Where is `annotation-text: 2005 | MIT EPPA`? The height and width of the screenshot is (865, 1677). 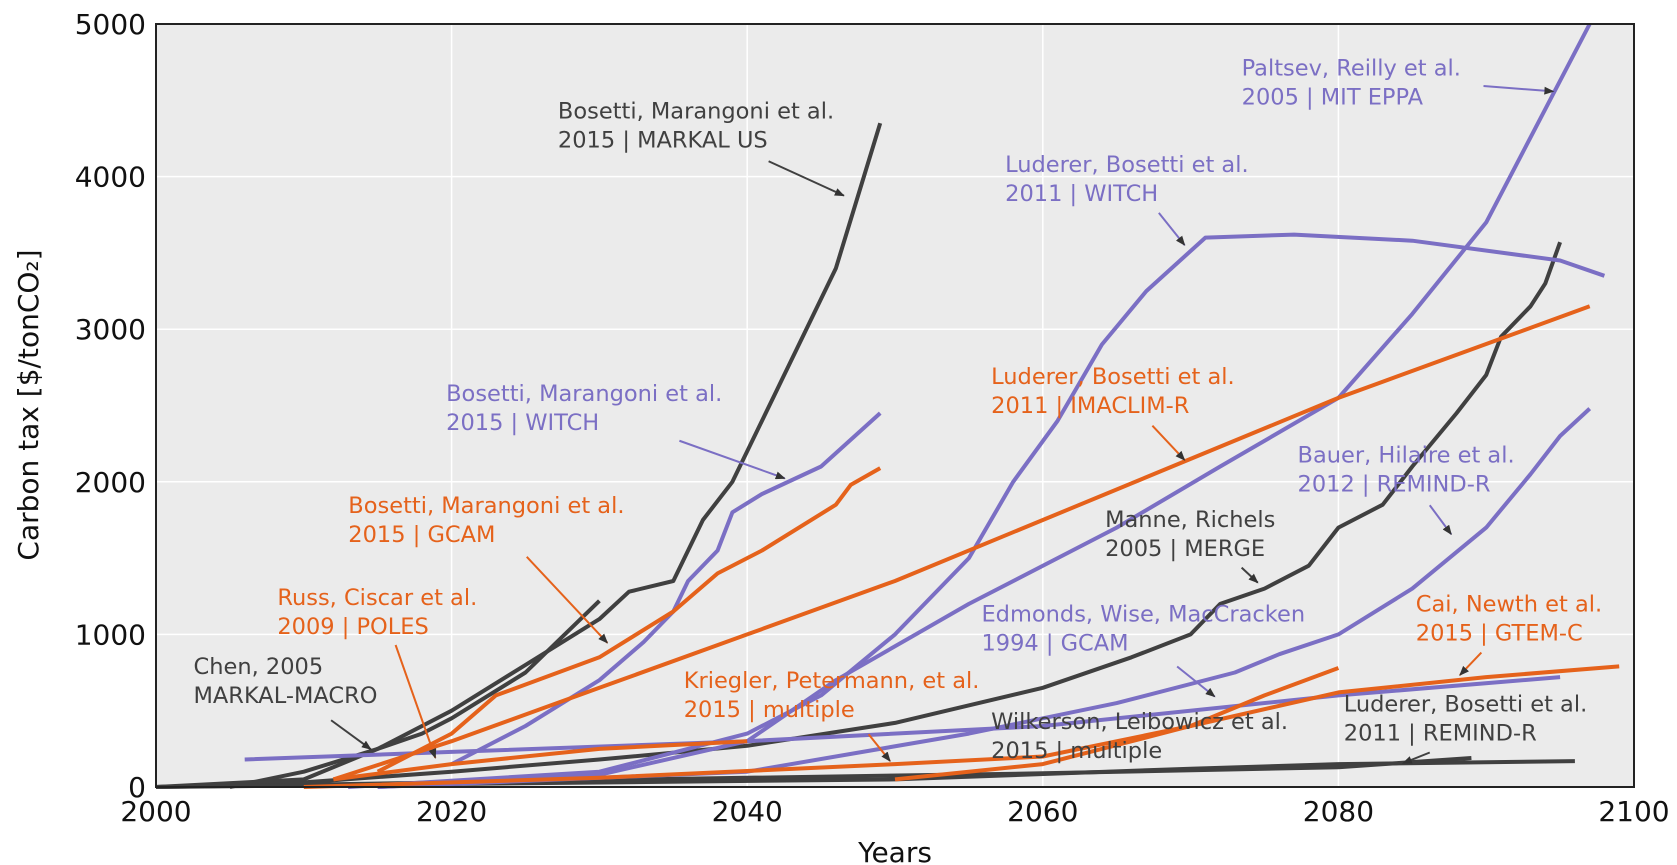
annotation-text: 2005 | MIT EPPA is located at coordinates (1333, 97).